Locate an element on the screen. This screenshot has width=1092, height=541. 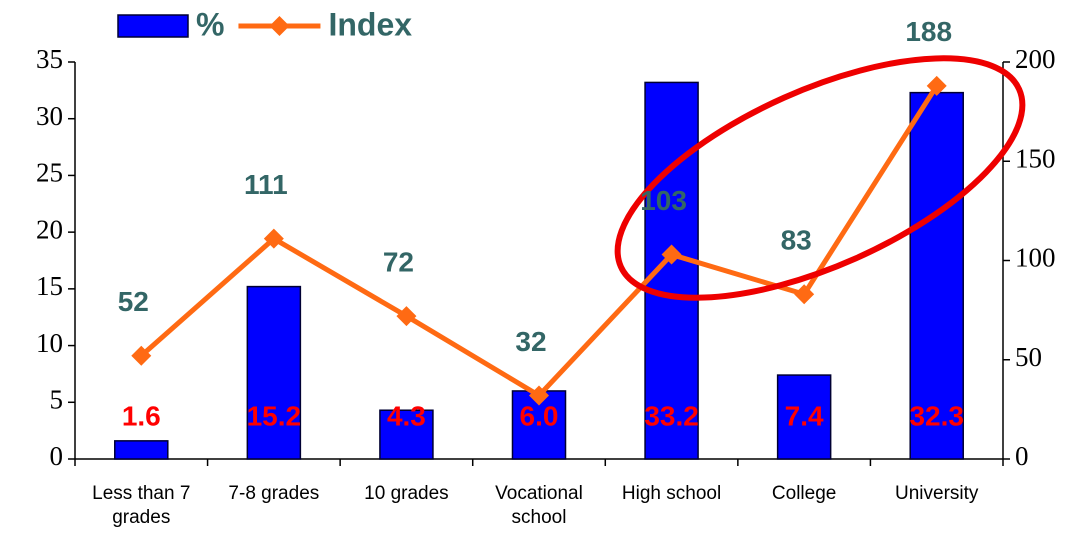
y2-tick-label: 0 is located at coordinates (1022, 456).